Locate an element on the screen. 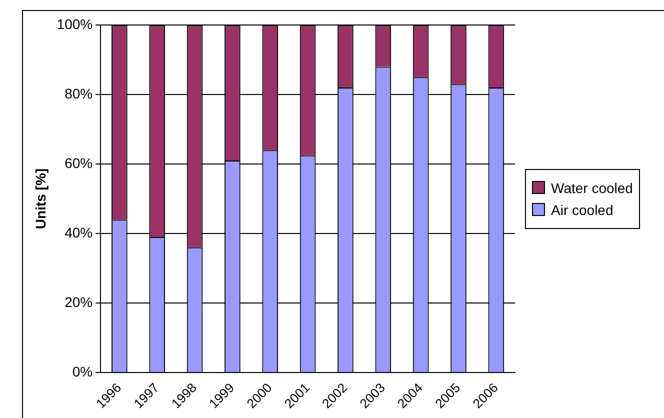 Image resolution: width=664 pixels, height=418 pixels. y-tick-label: 100% is located at coordinates (74, 24).